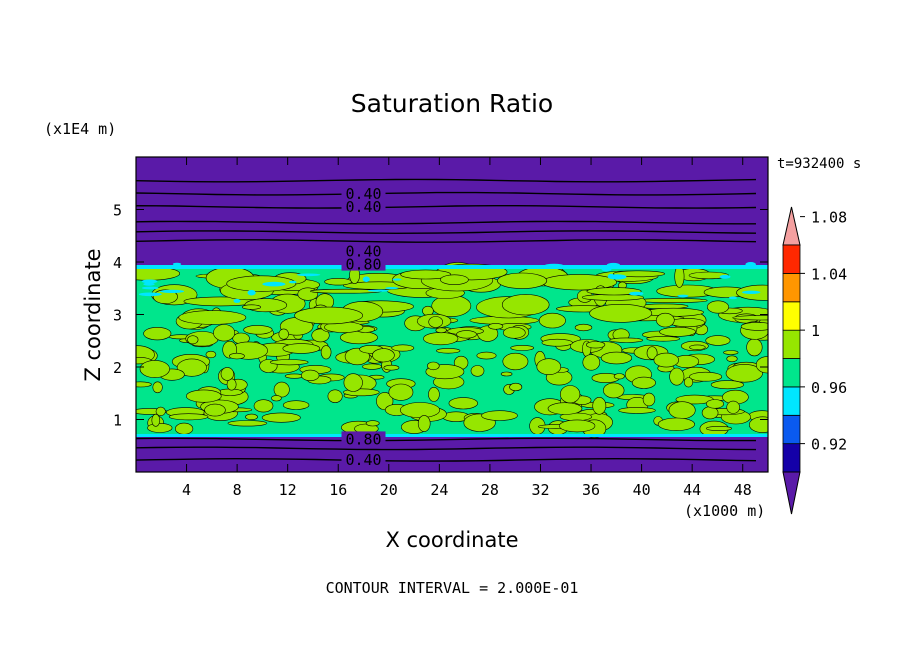 This screenshot has width=904, height=654. What do you see at coordinates (288, 490) in the screenshot?
I see `x-tick-label: 12` at bounding box center [288, 490].